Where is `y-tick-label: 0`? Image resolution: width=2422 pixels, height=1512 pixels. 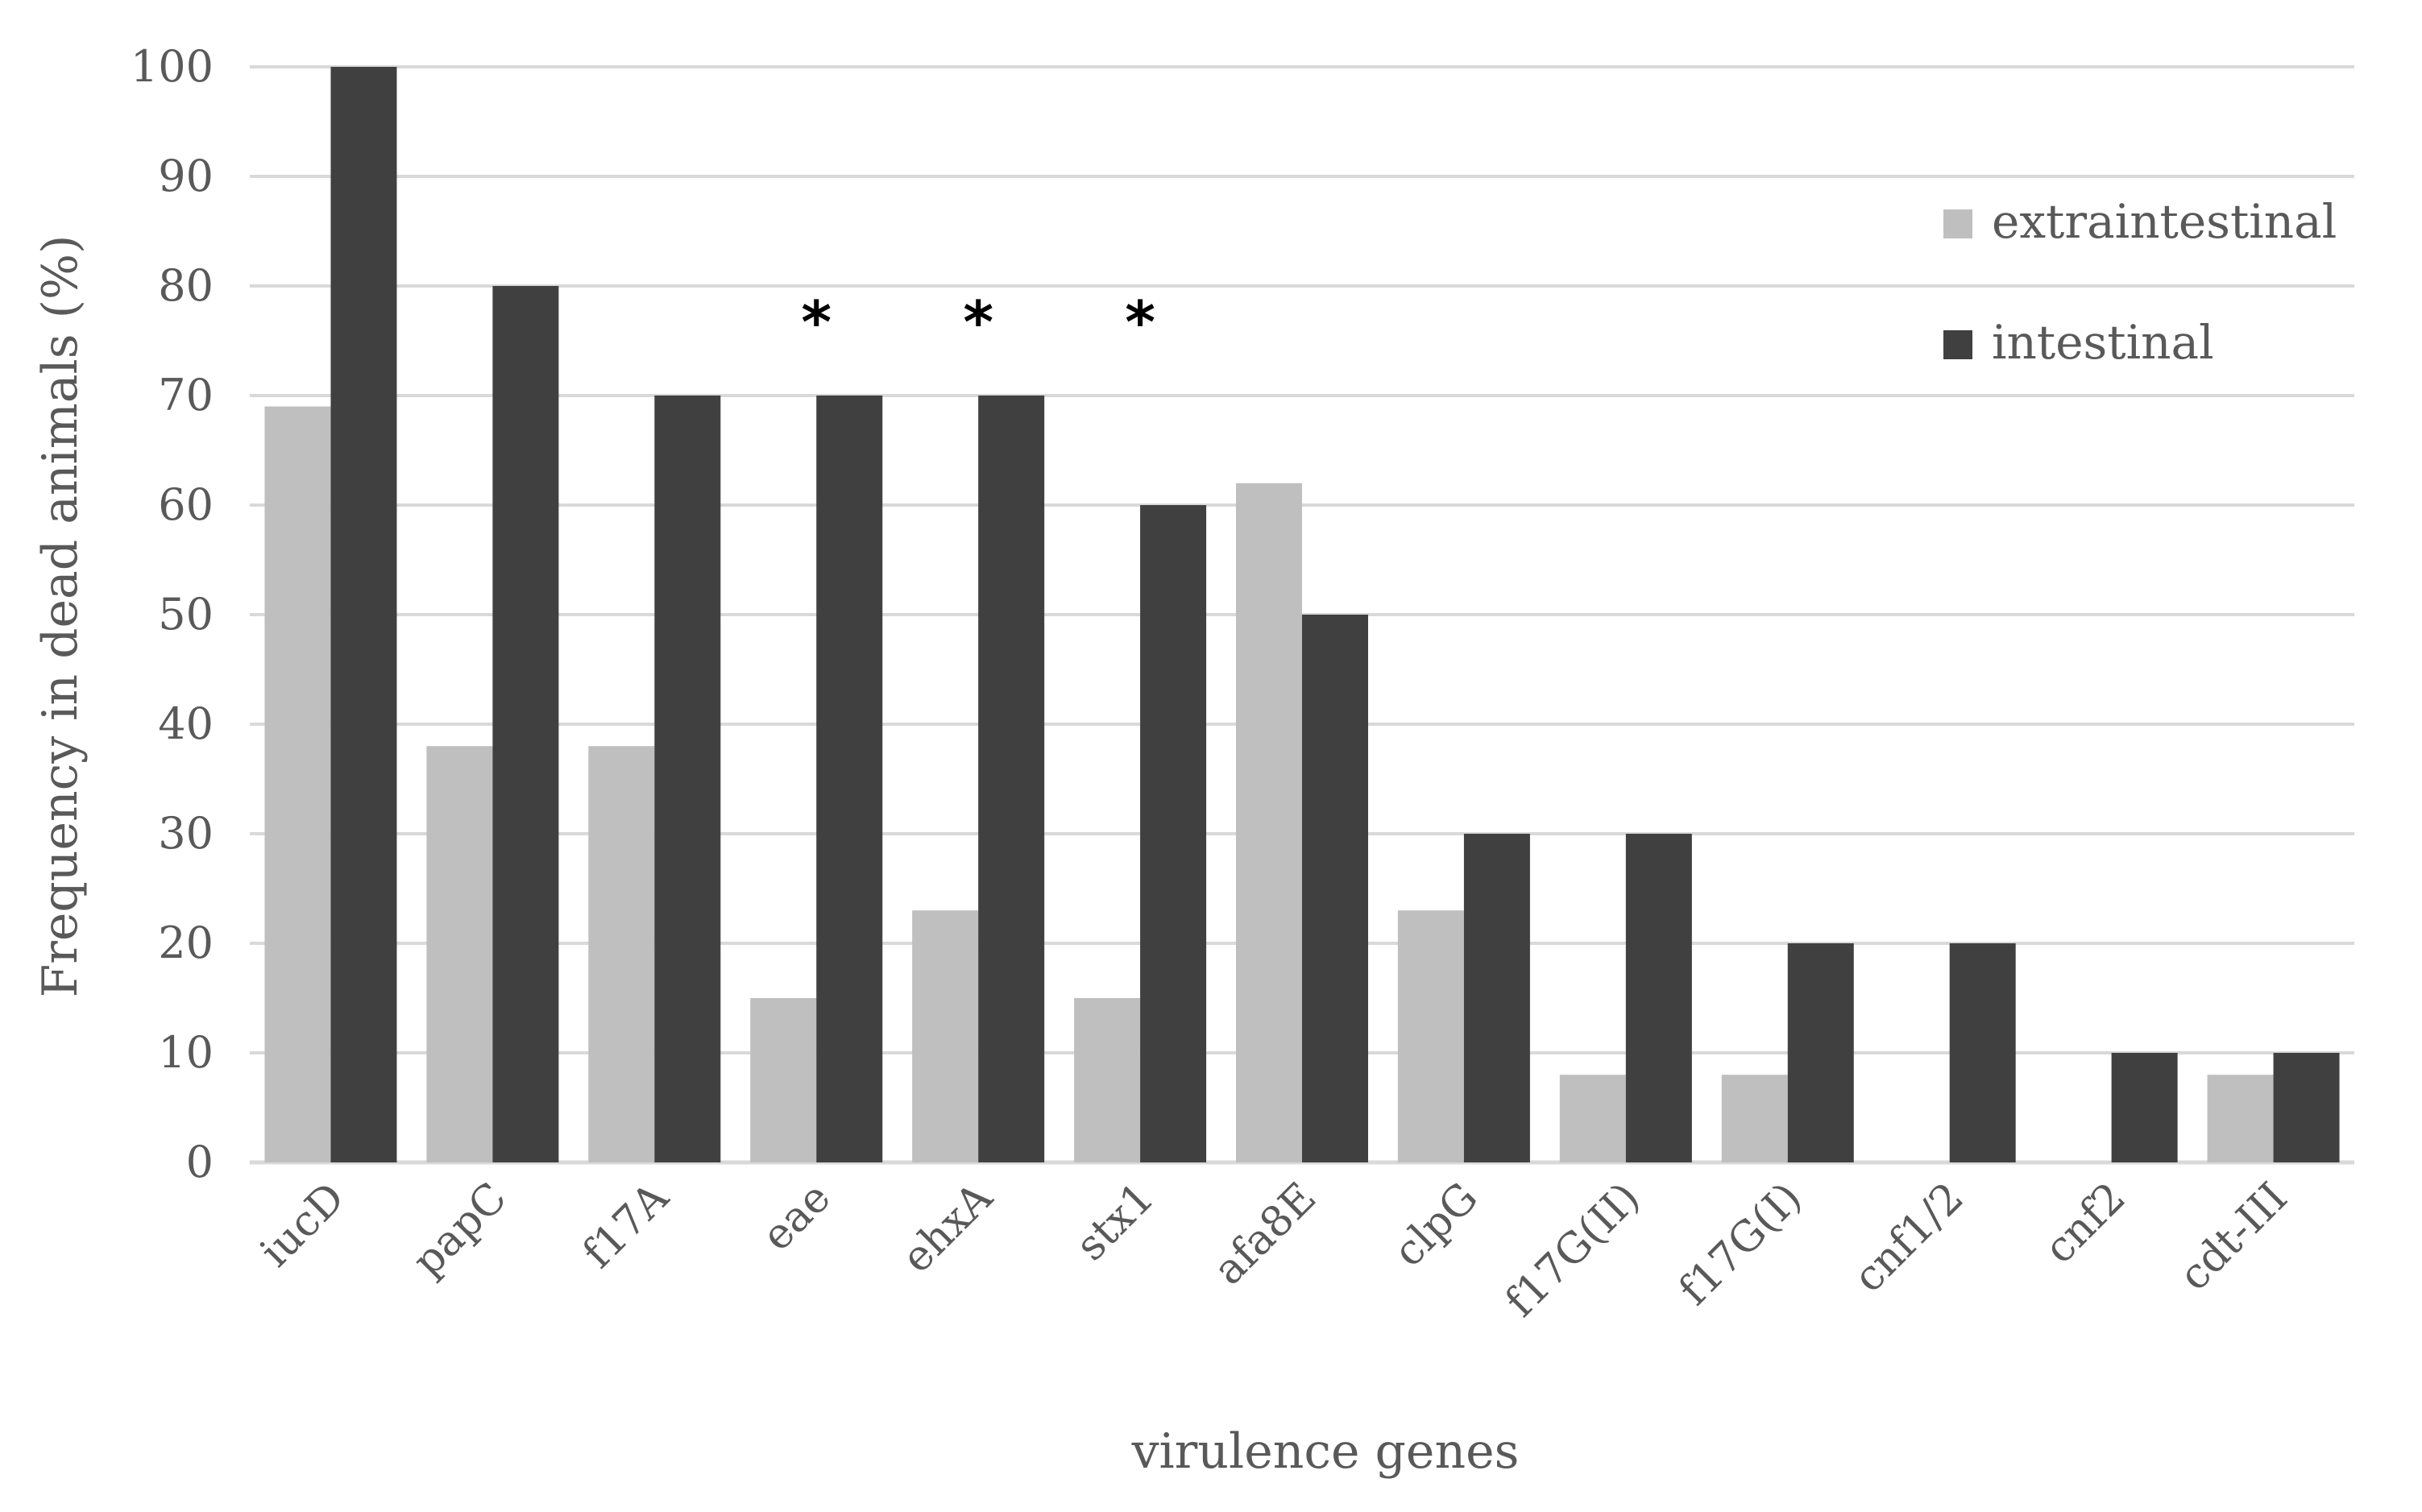 y-tick-label: 0 is located at coordinates (200, 1162).